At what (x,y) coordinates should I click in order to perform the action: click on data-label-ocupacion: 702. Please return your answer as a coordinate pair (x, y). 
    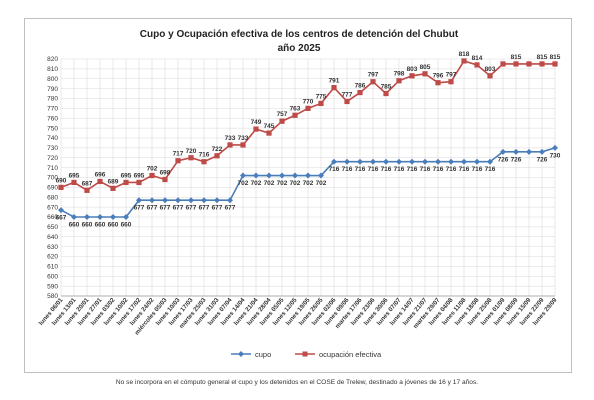
    Looking at the image, I should click on (152, 169).